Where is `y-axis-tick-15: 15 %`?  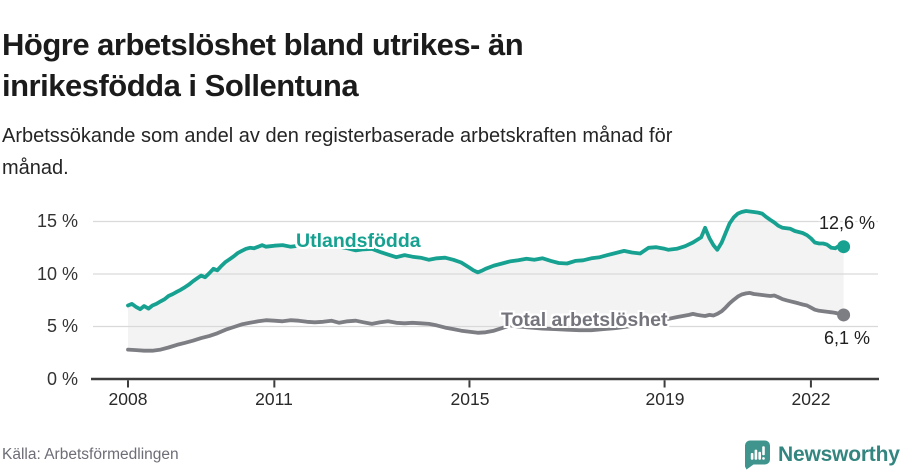
y-axis-tick-15: 15 % is located at coordinates (57, 221).